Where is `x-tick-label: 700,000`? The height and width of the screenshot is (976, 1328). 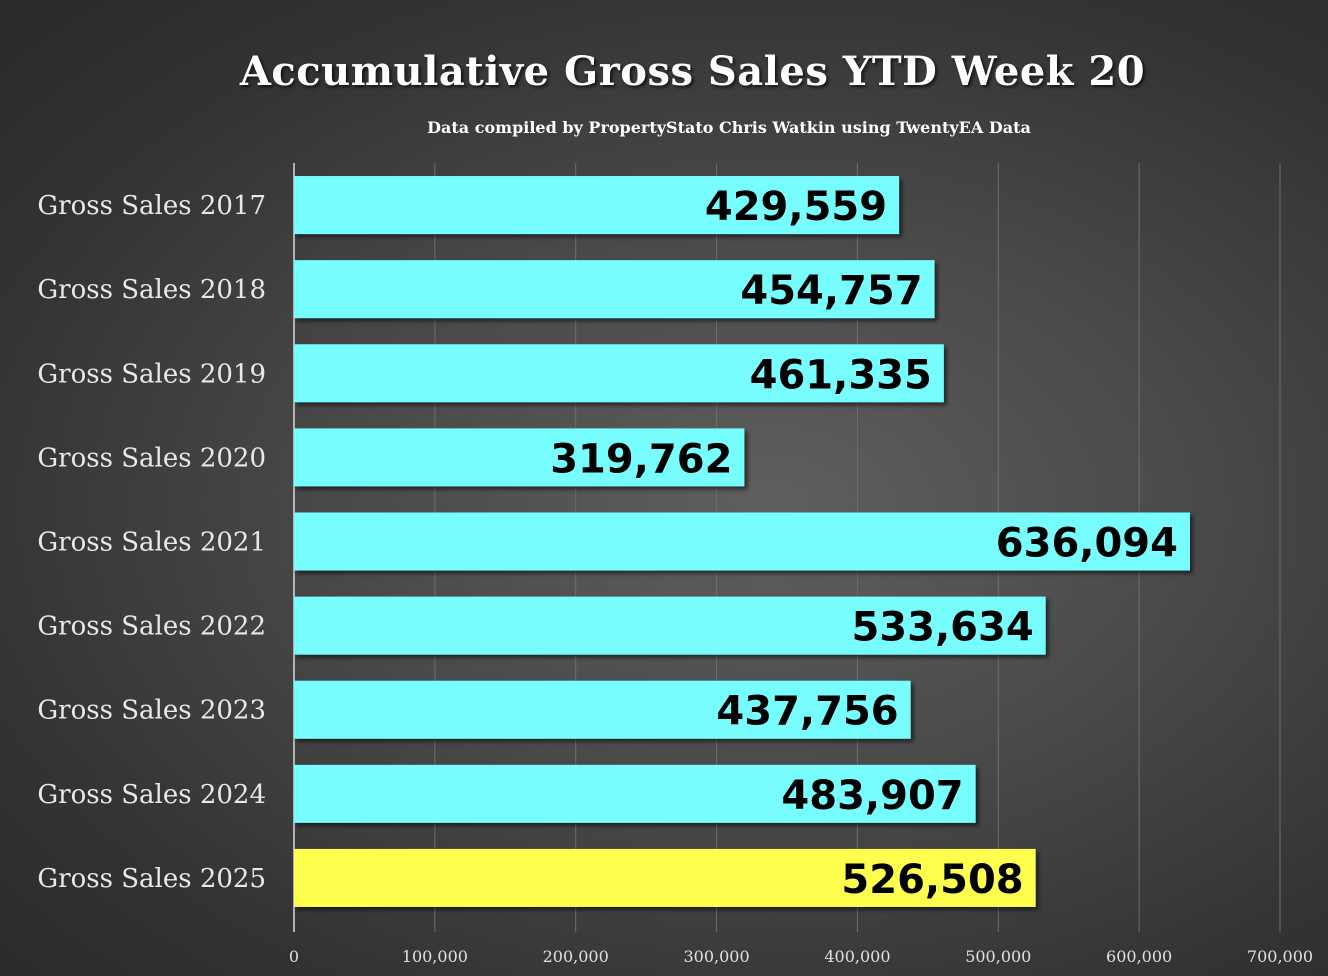 x-tick-label: 700,000 is located at coordinates (1280, 956).